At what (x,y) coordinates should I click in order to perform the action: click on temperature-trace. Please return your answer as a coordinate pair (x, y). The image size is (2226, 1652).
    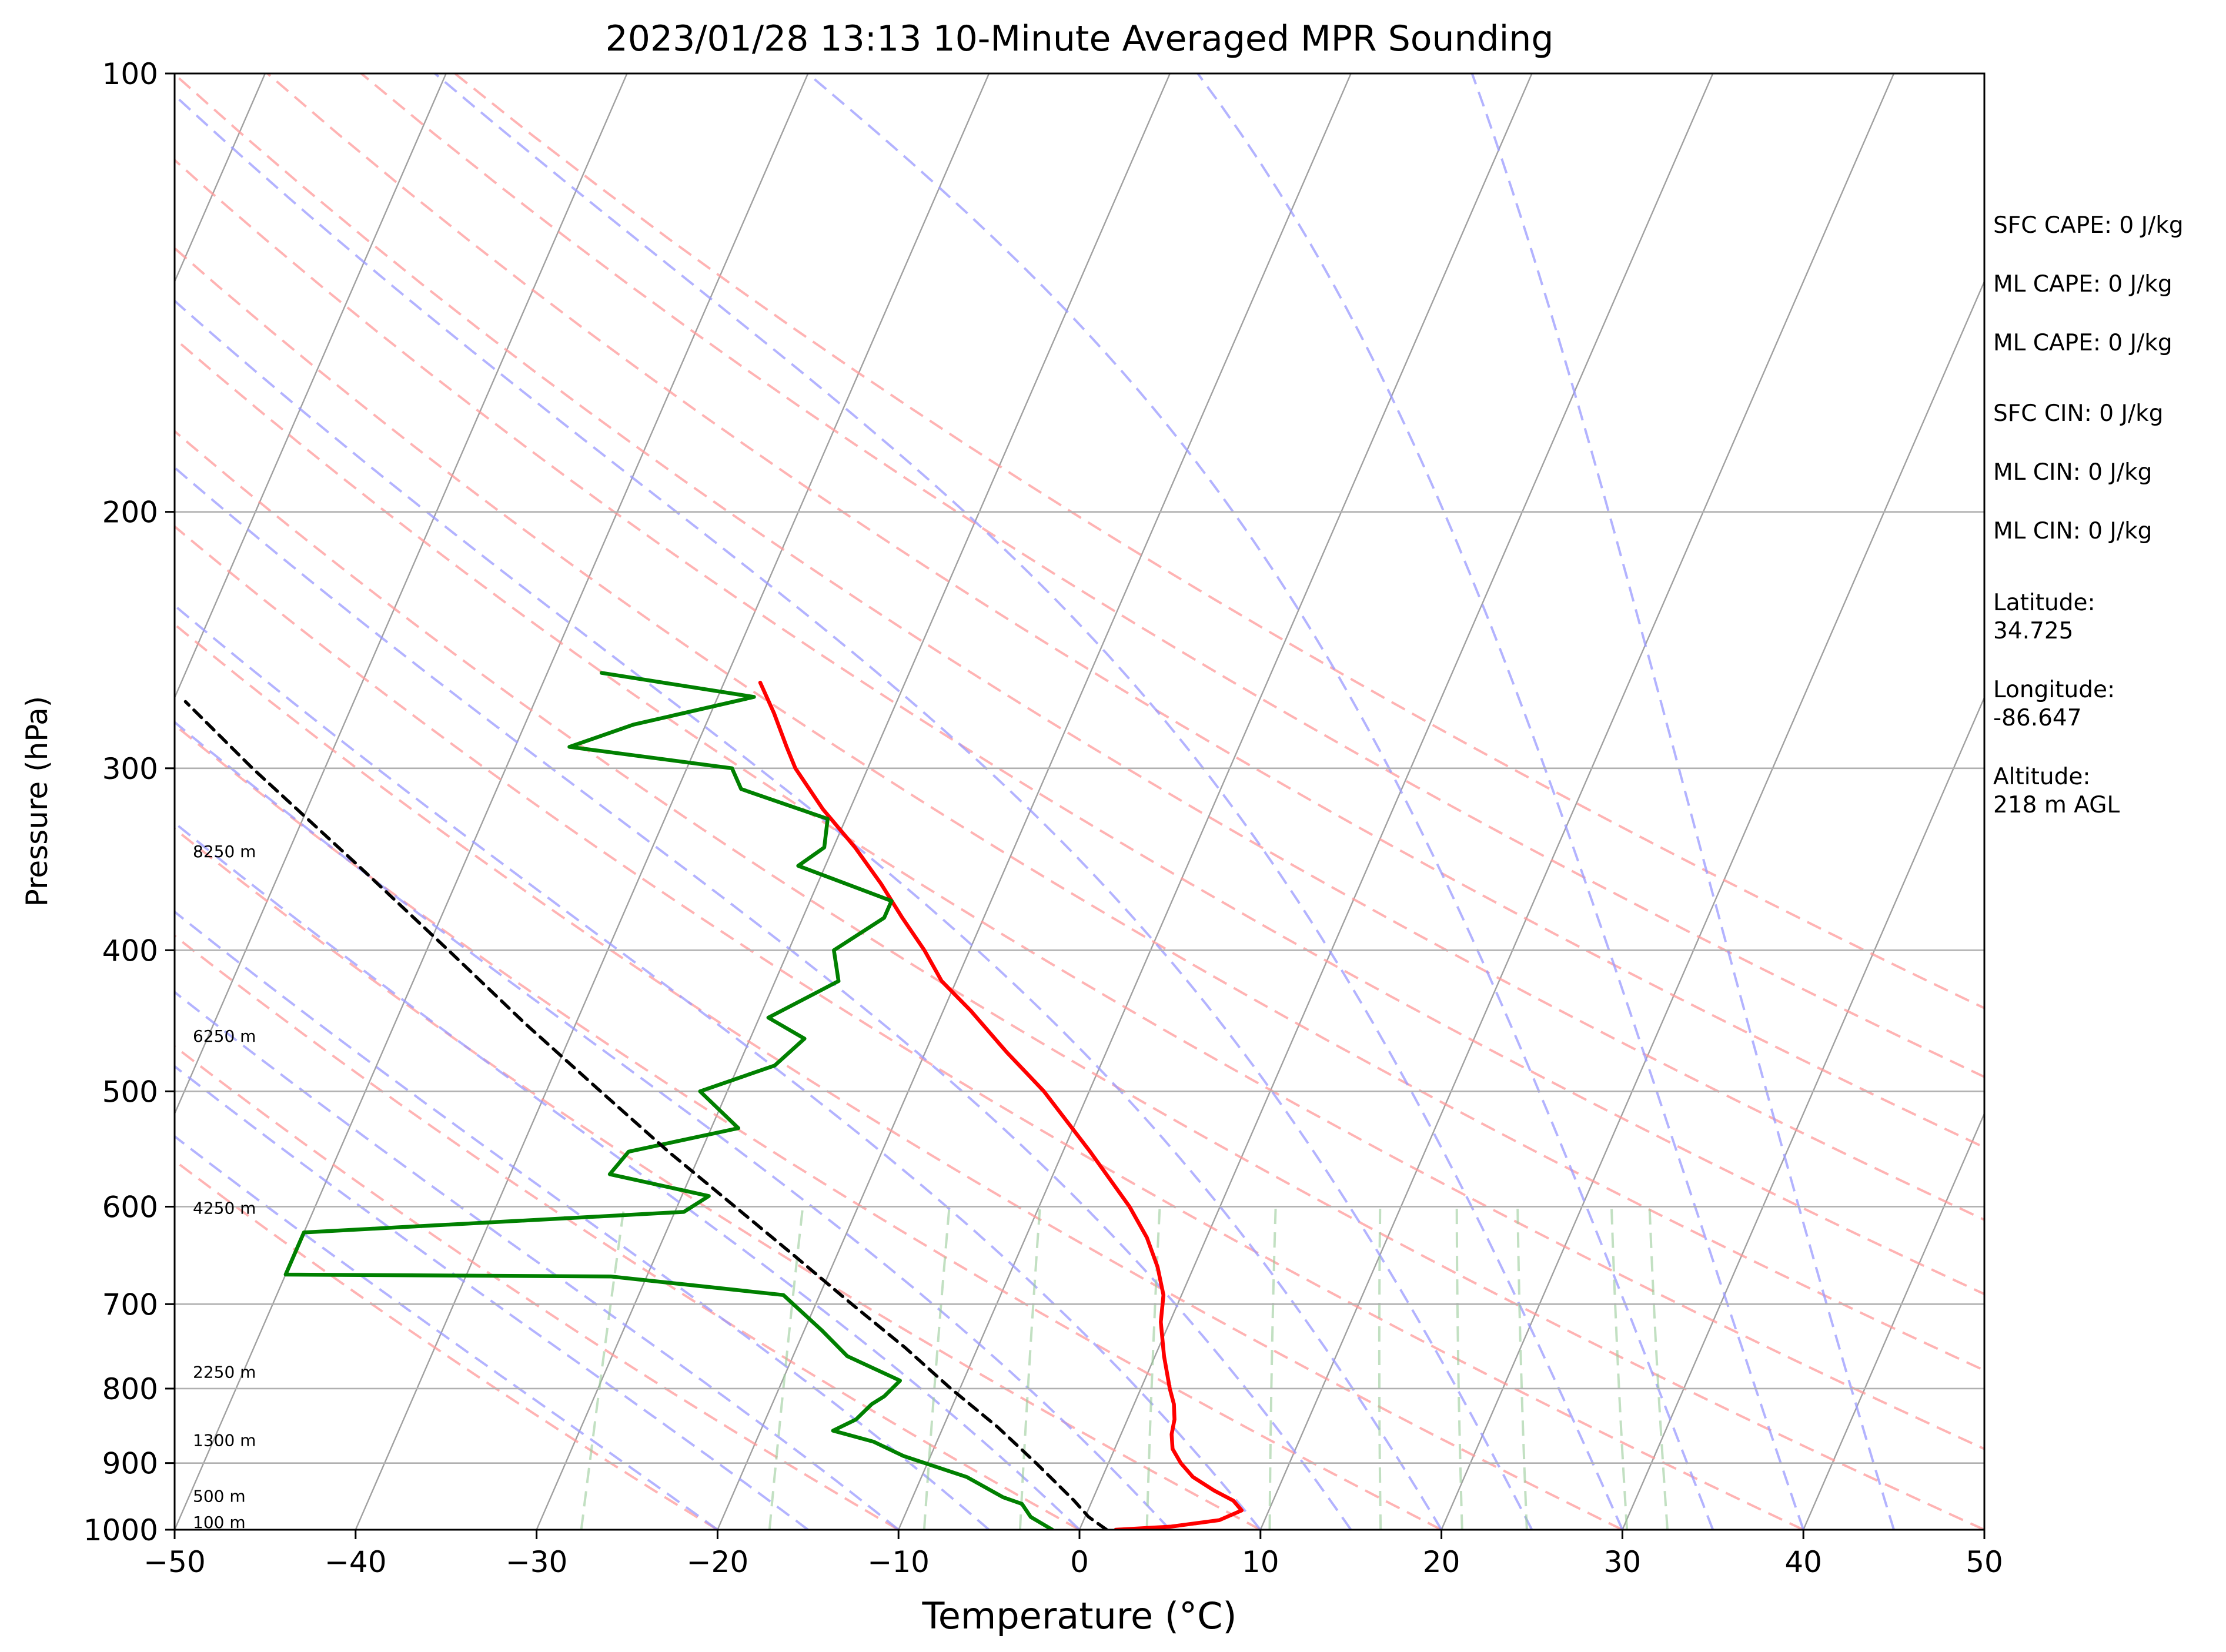
    Looking at the image, I should click on (1001, 1105).